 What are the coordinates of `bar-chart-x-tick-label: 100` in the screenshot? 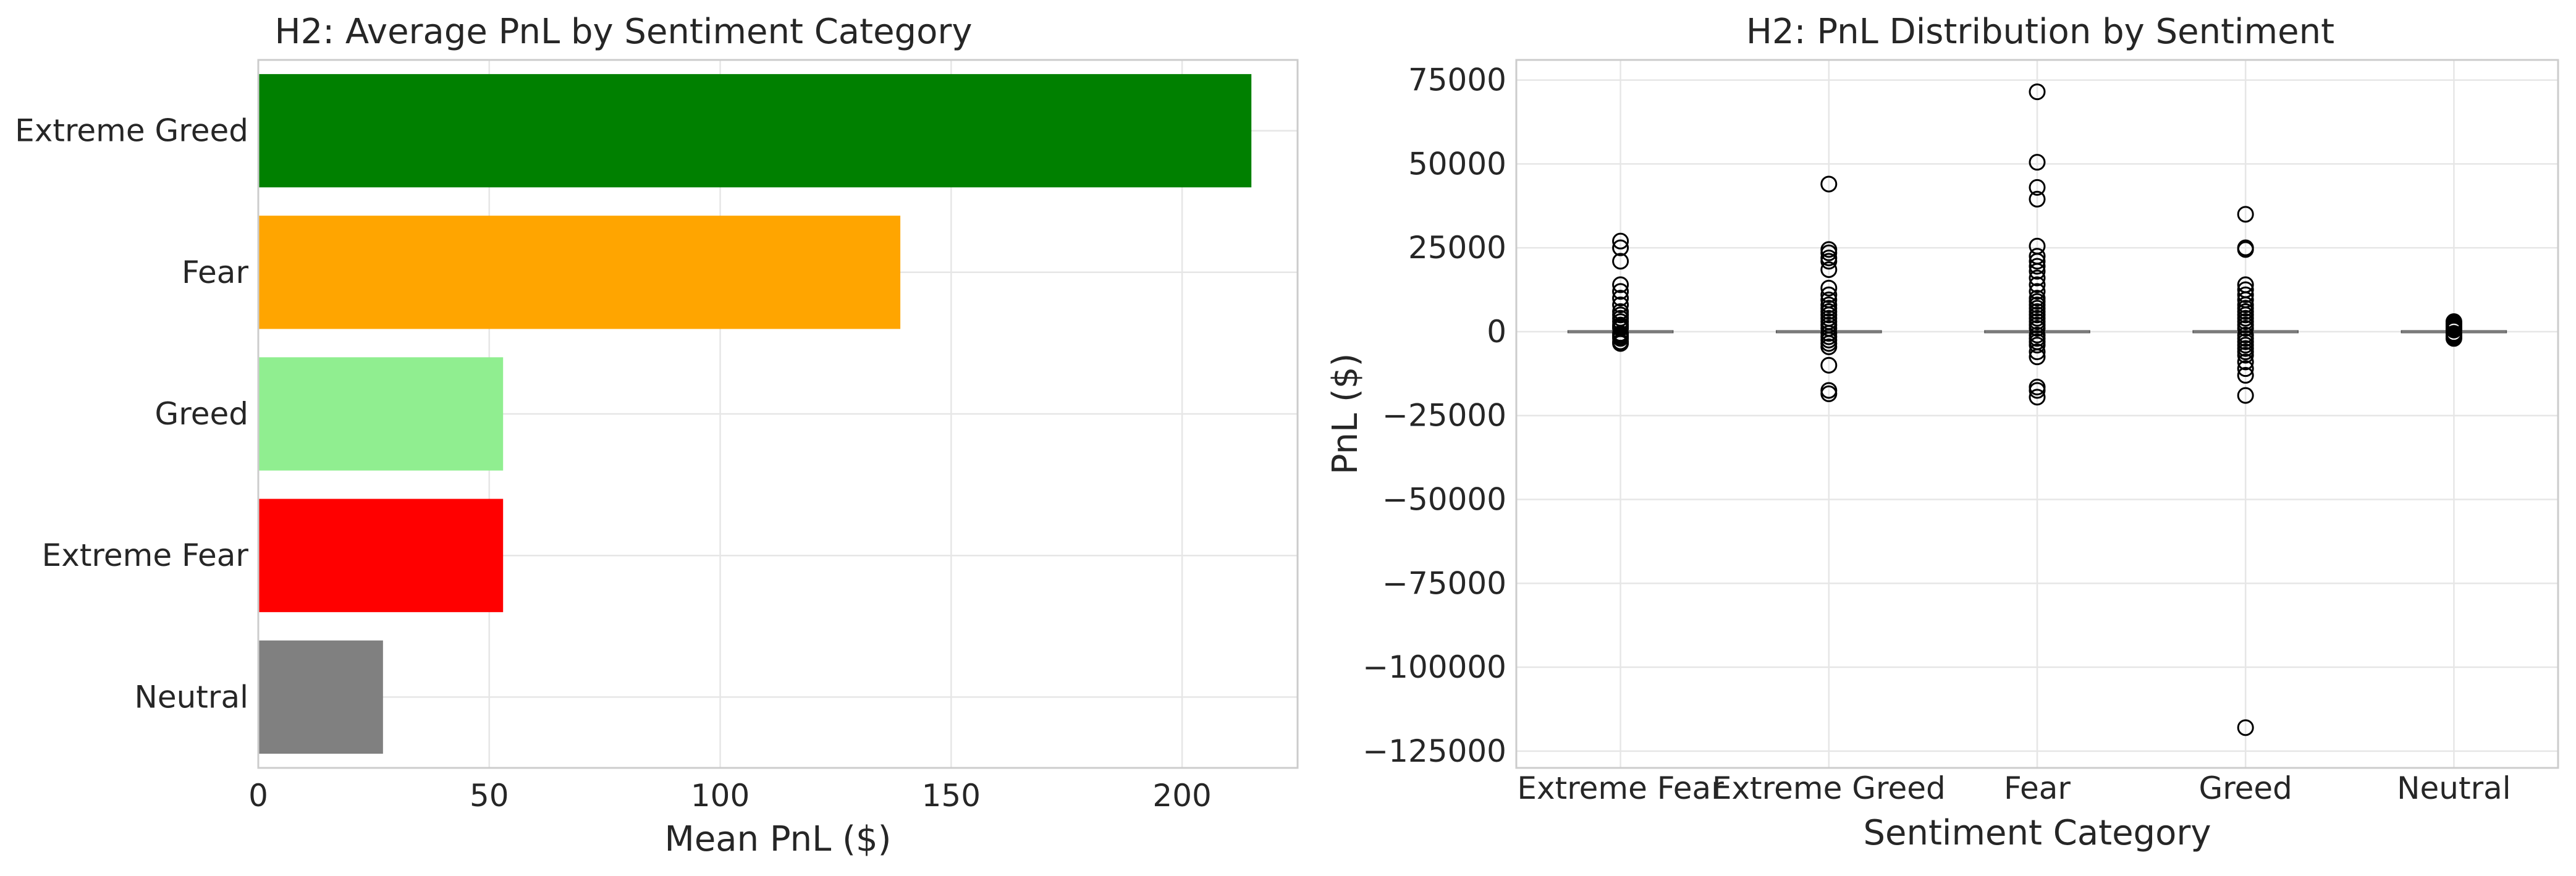 It's located at (720, 796).